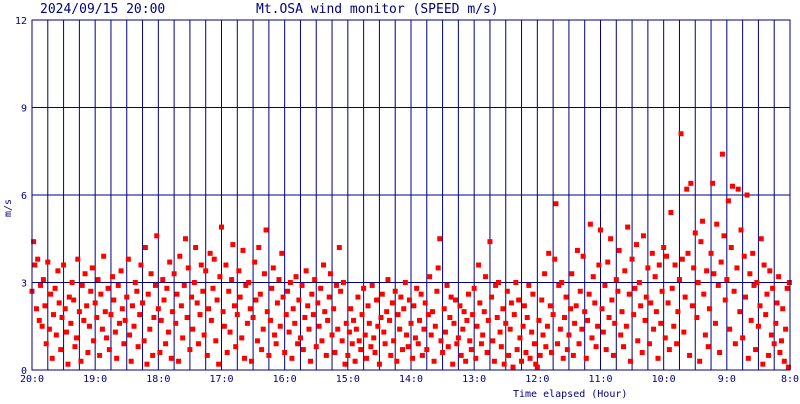 The height and width of the screenshot is (404, 800). What do you see at coordinates (24, 371) in the screenshot?
I see `y-tick-label: 0` at bounding box center [24, 371].